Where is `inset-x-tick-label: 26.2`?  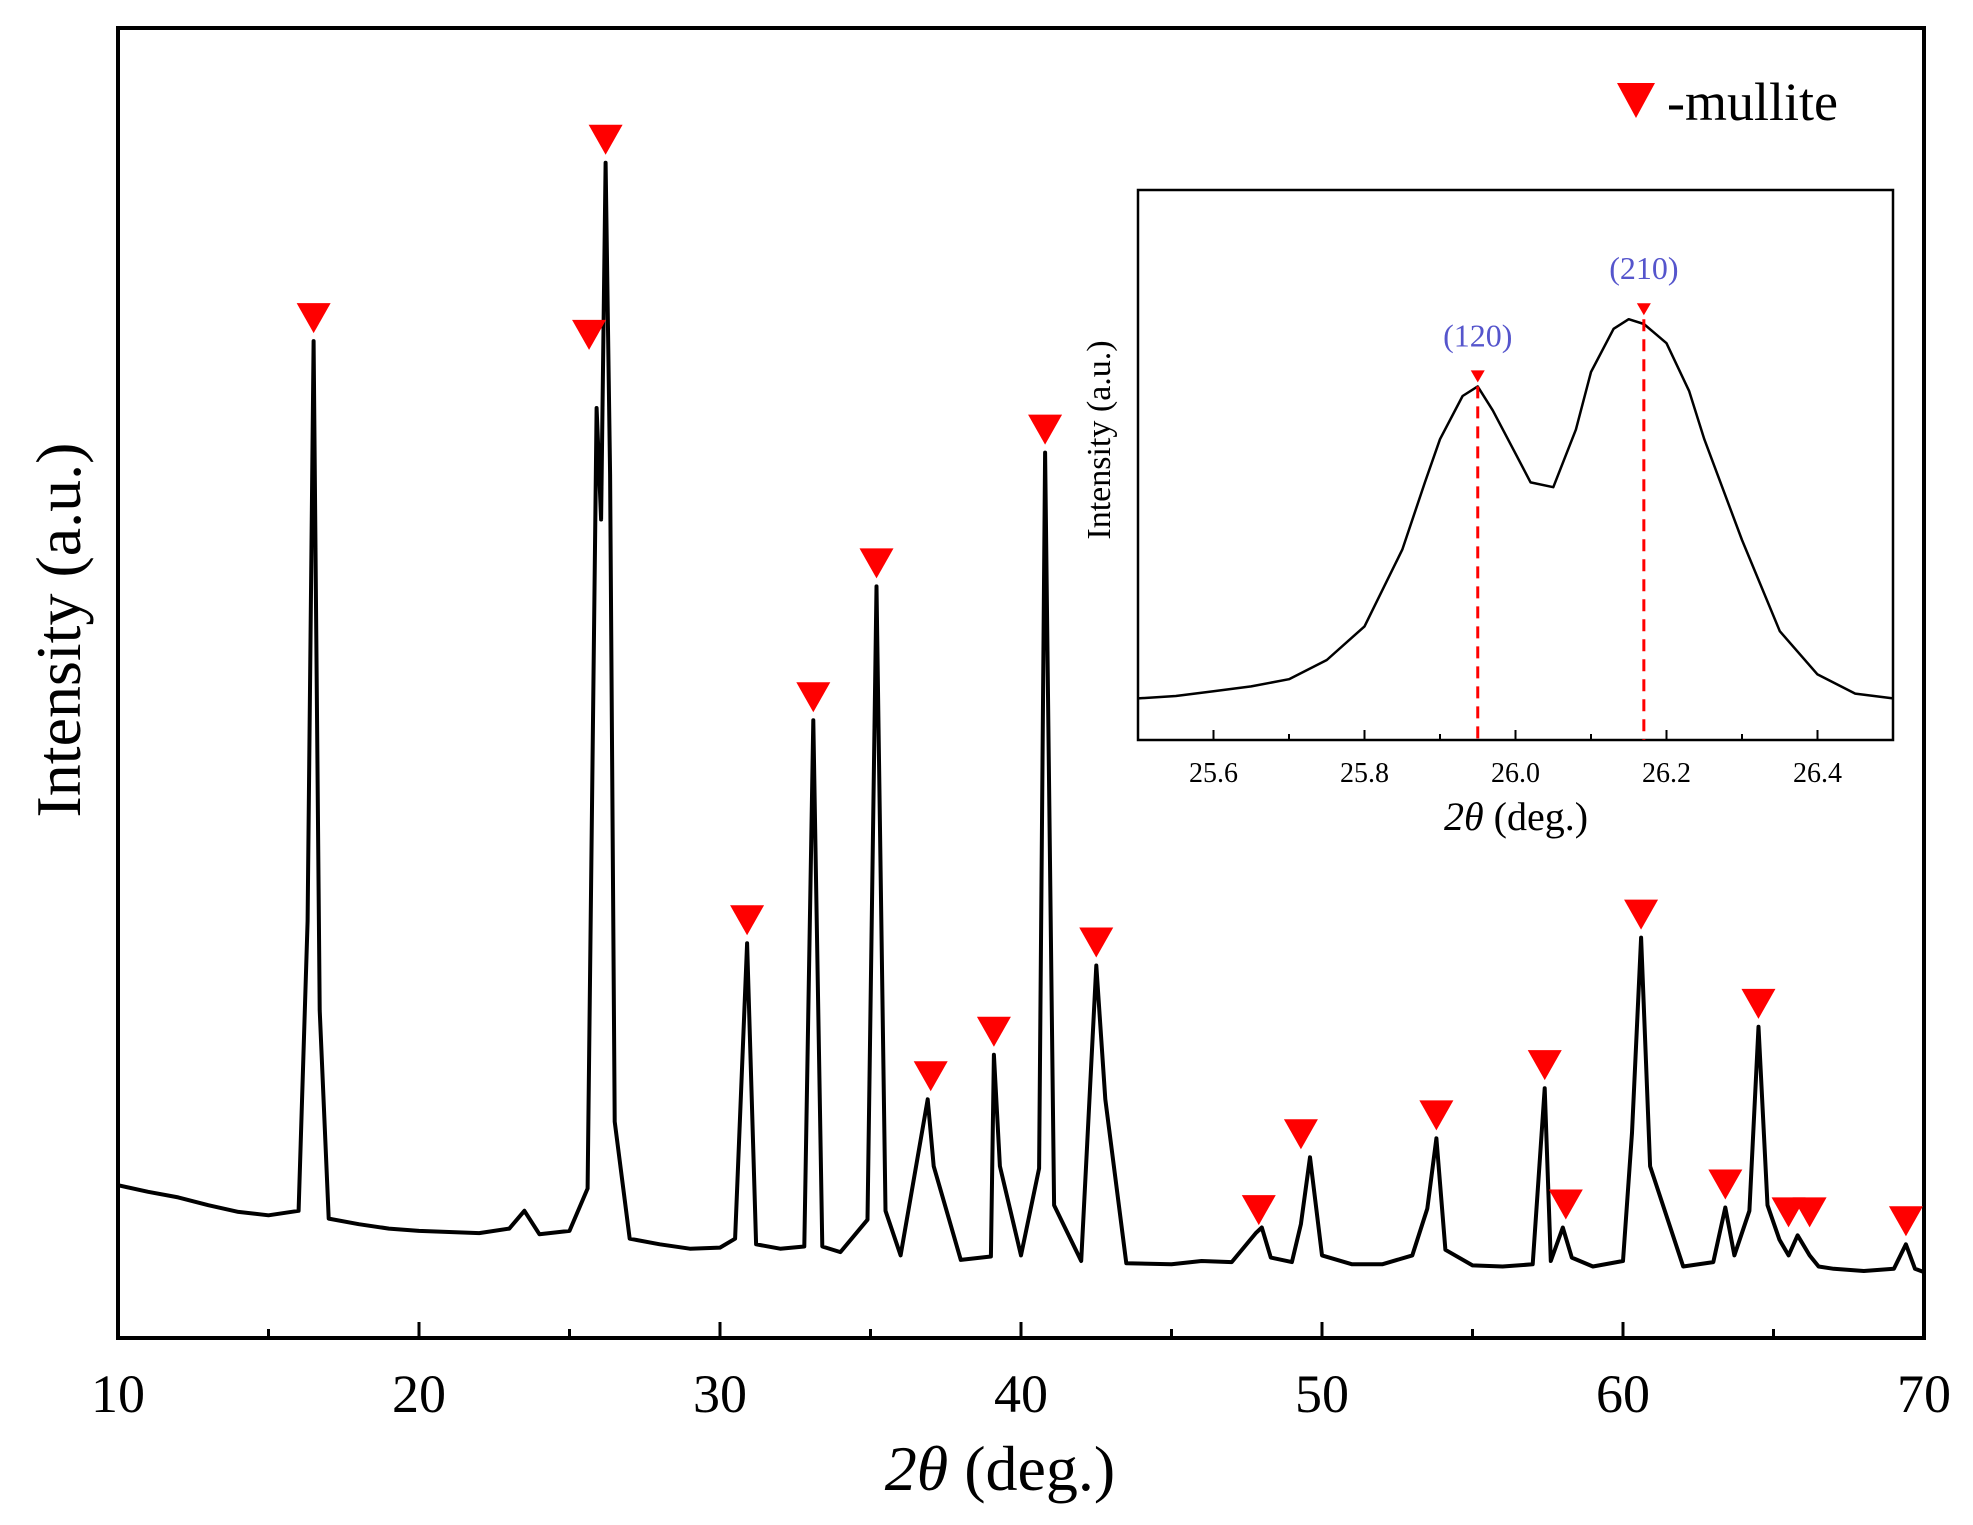
inset-x-tick-label: 26.2 is located at coordinates (1666, 773).